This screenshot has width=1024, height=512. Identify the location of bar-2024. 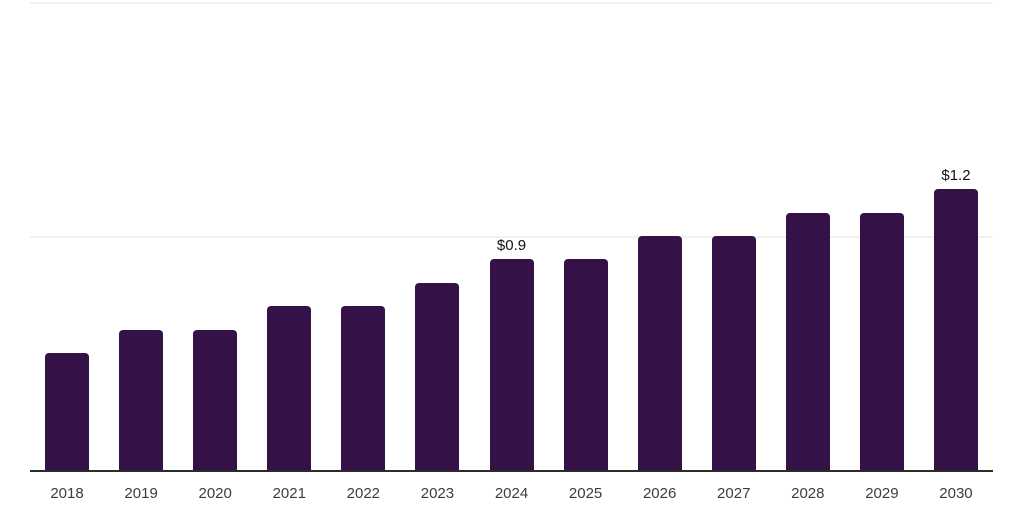
(511, 364).